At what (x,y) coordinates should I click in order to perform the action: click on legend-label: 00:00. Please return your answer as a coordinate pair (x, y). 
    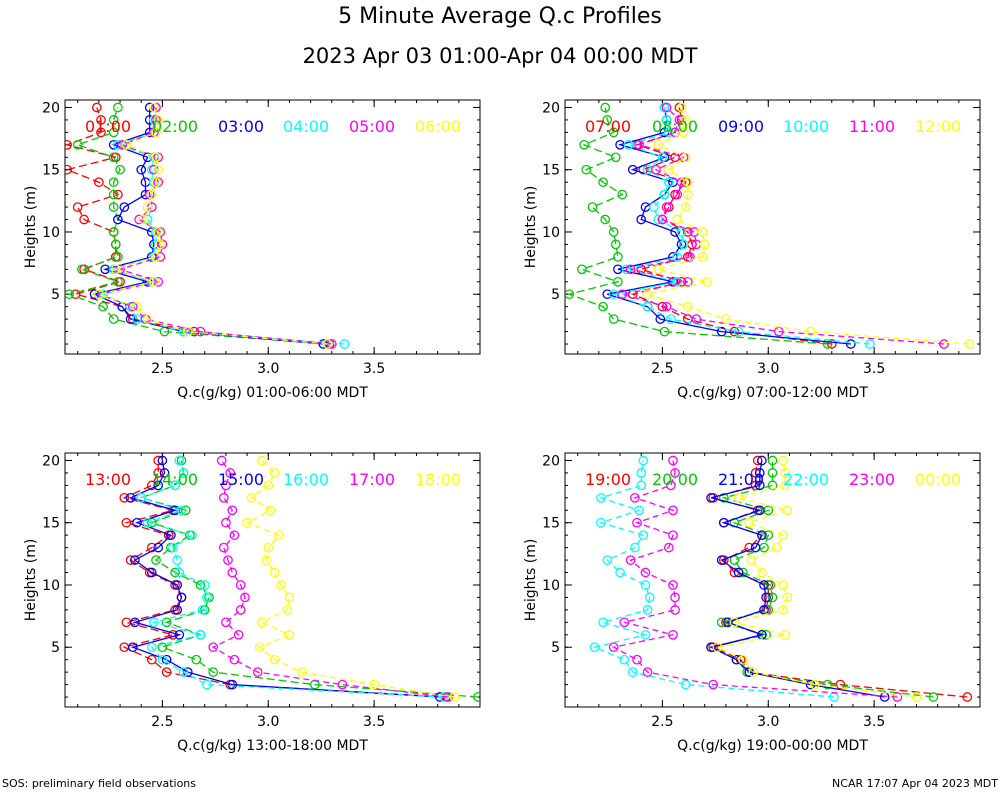
    Looking at the image, I should click on (938, 479).